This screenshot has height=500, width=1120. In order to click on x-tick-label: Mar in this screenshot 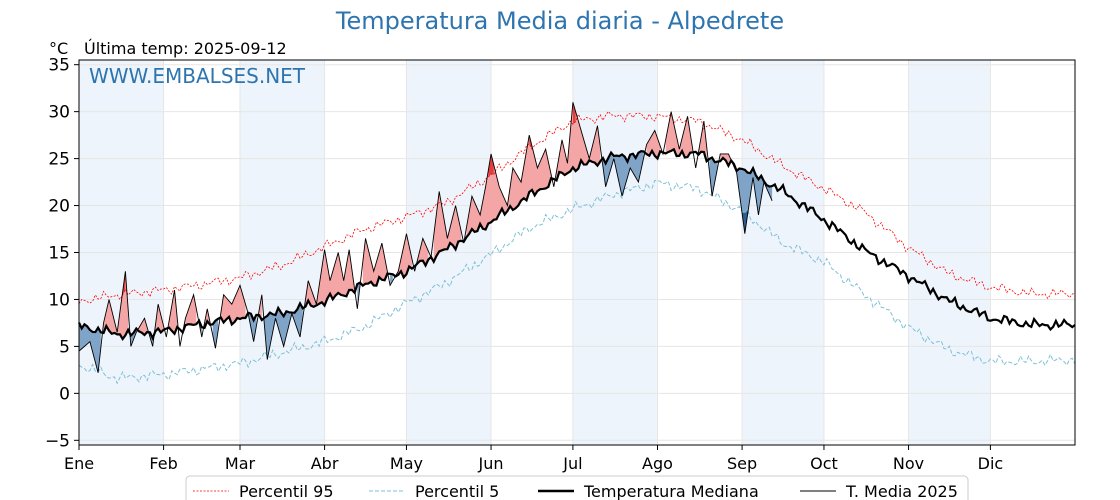, I will do `click(240, 463)`.